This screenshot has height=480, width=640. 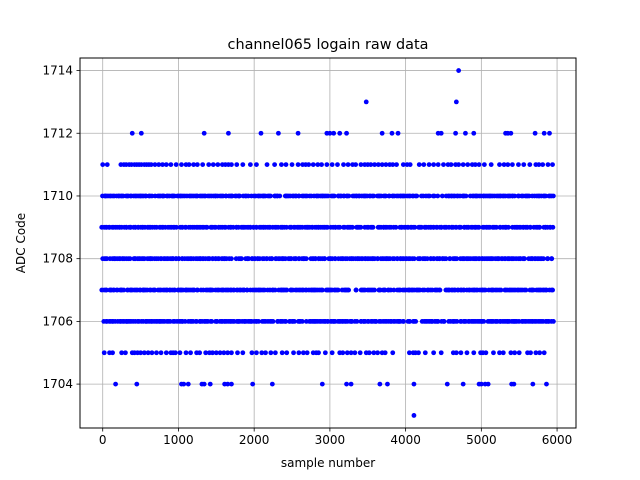 What do you see at coordinates (481, 440) in the screenshot?
I see `x-tick-label: 5000` at bounding box center [481, 440].